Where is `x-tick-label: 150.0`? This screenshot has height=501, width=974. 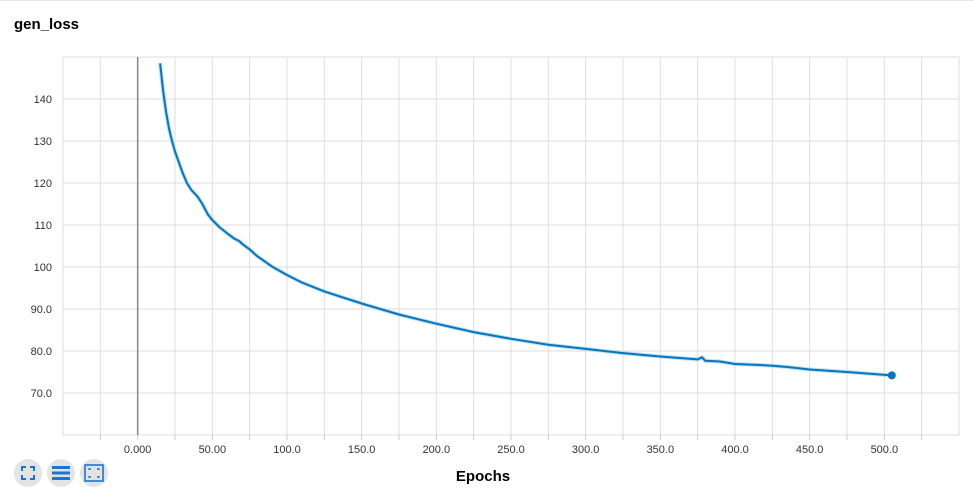
x-tick-label: 150.0 is located at coordinates (362, 450).